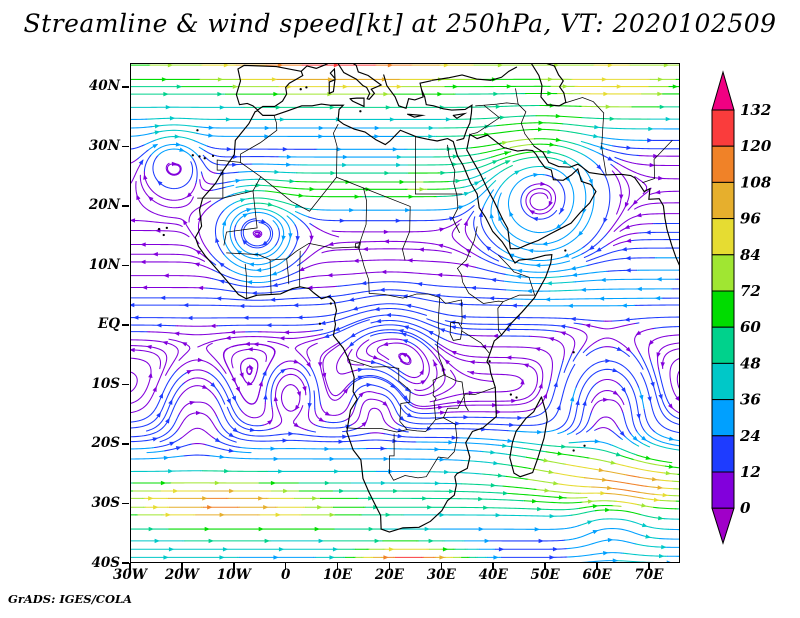 This screenshot has width=800, height=618. Describe the element at coordinates (338, 575) in the screenshot. I see `x-tick-label: 10E` at that location.